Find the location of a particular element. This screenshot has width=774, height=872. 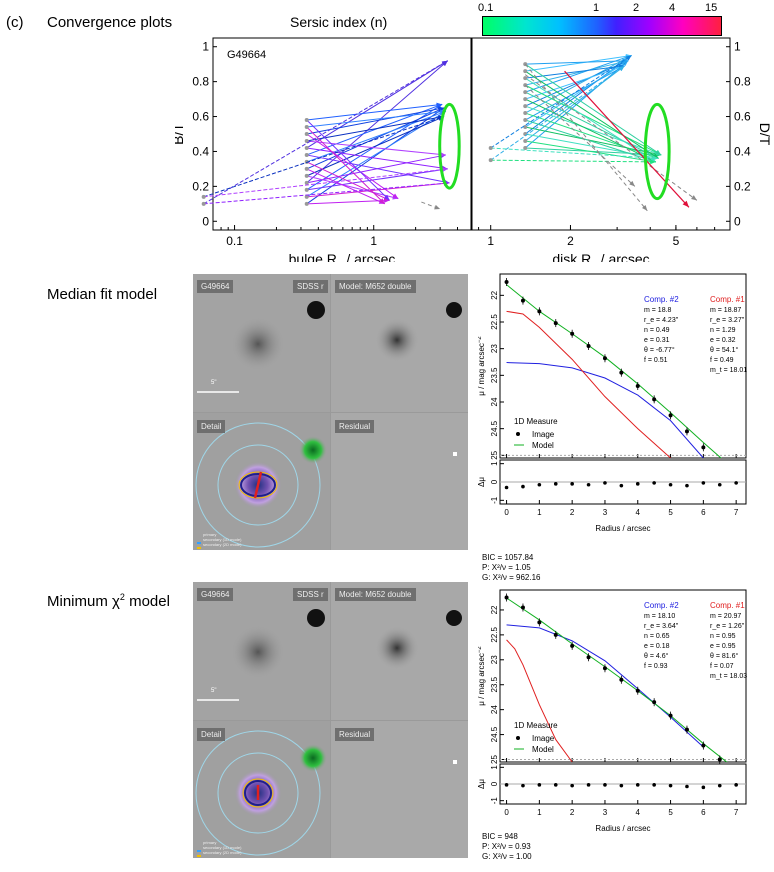

uncertainty-ellipse is located at coordinates (657, 151).